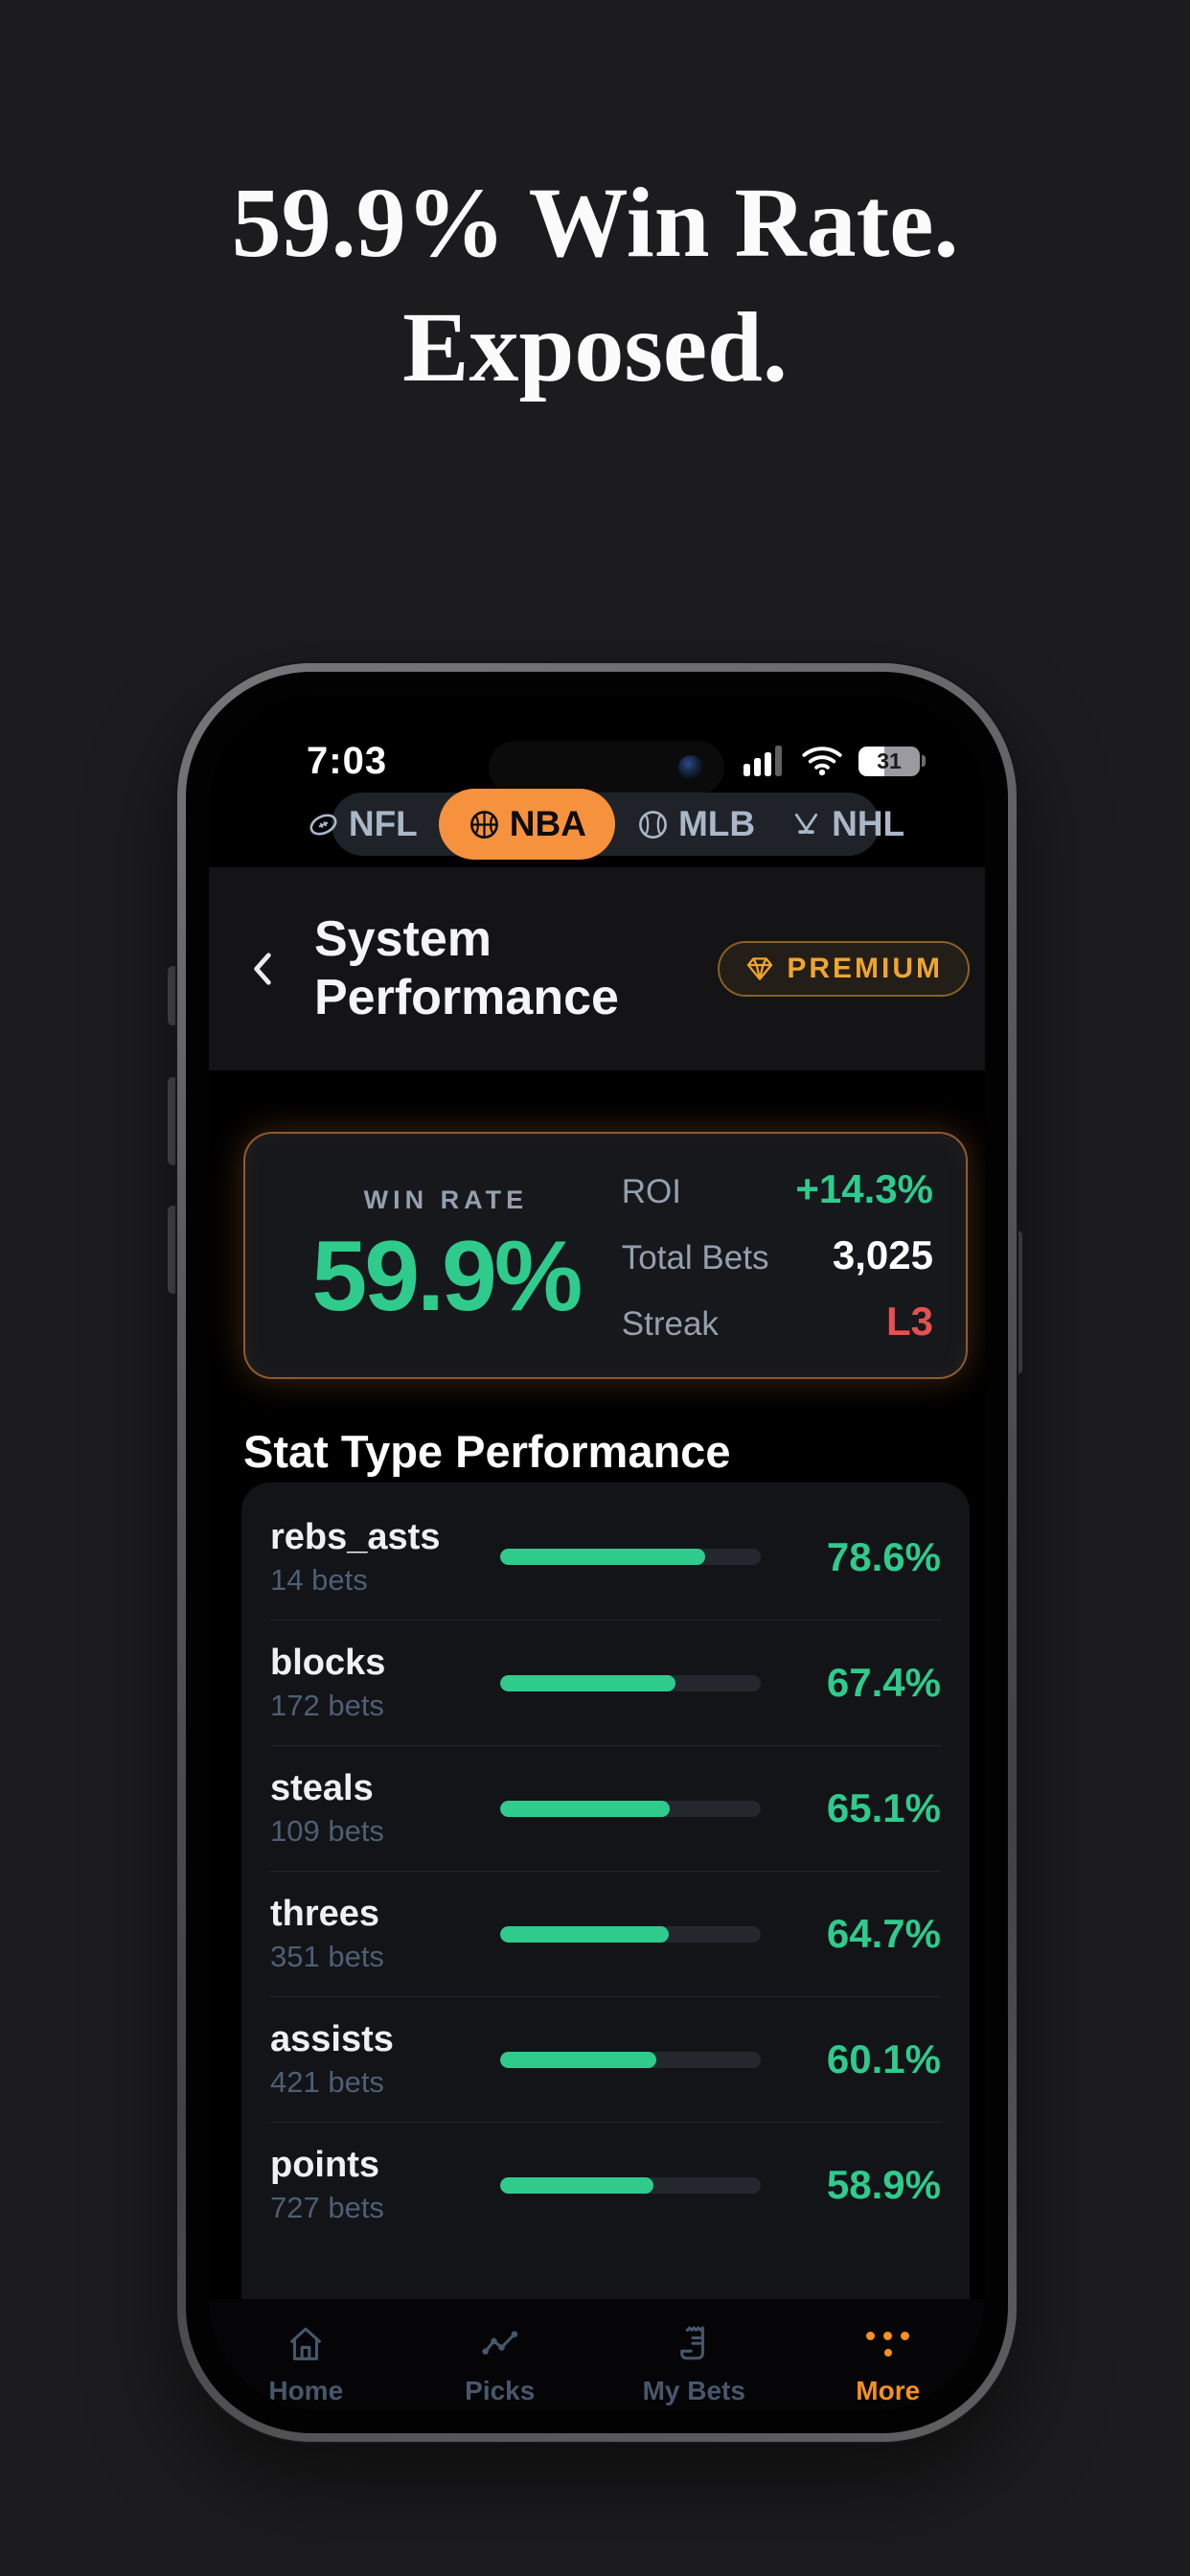 The width and height of the screenshot is (1190, 2576). What do you see at coordinates (173, 1250) in the screenshot?
I see `volume-down-button` at bounding box center [173, 1250].